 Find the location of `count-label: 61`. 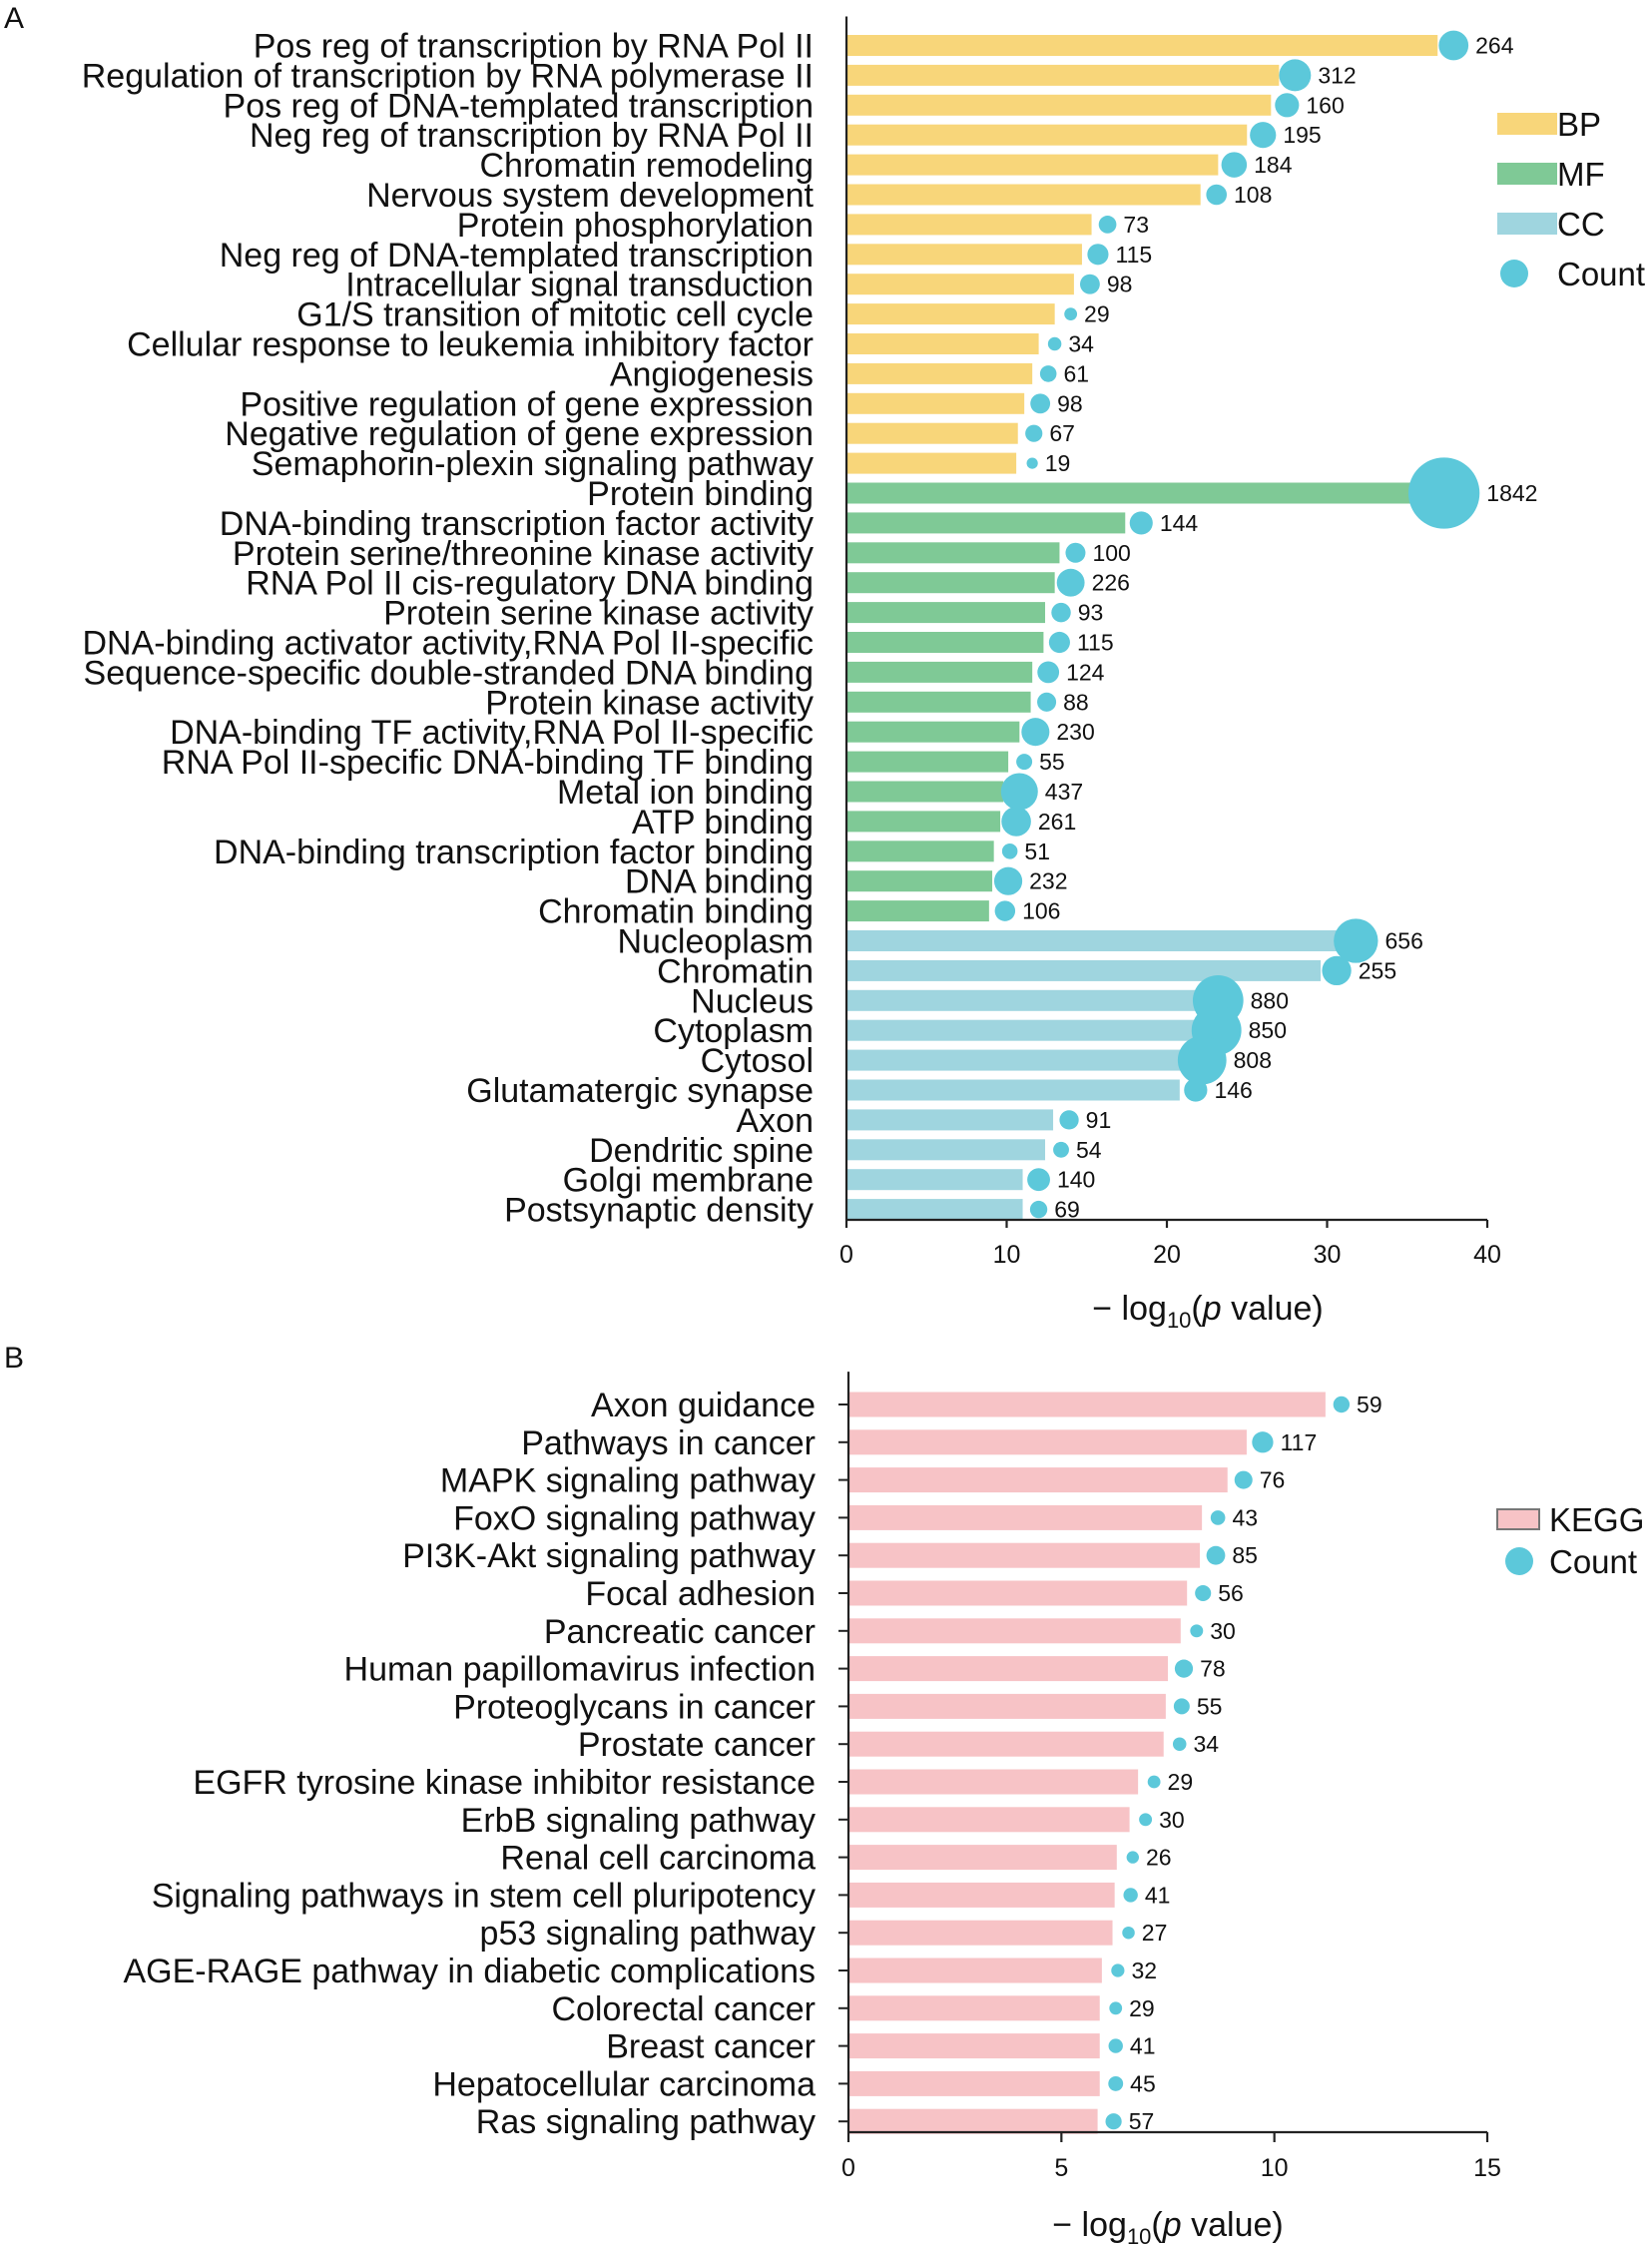

count-label: 61 is located at coordinates (1076, 373).